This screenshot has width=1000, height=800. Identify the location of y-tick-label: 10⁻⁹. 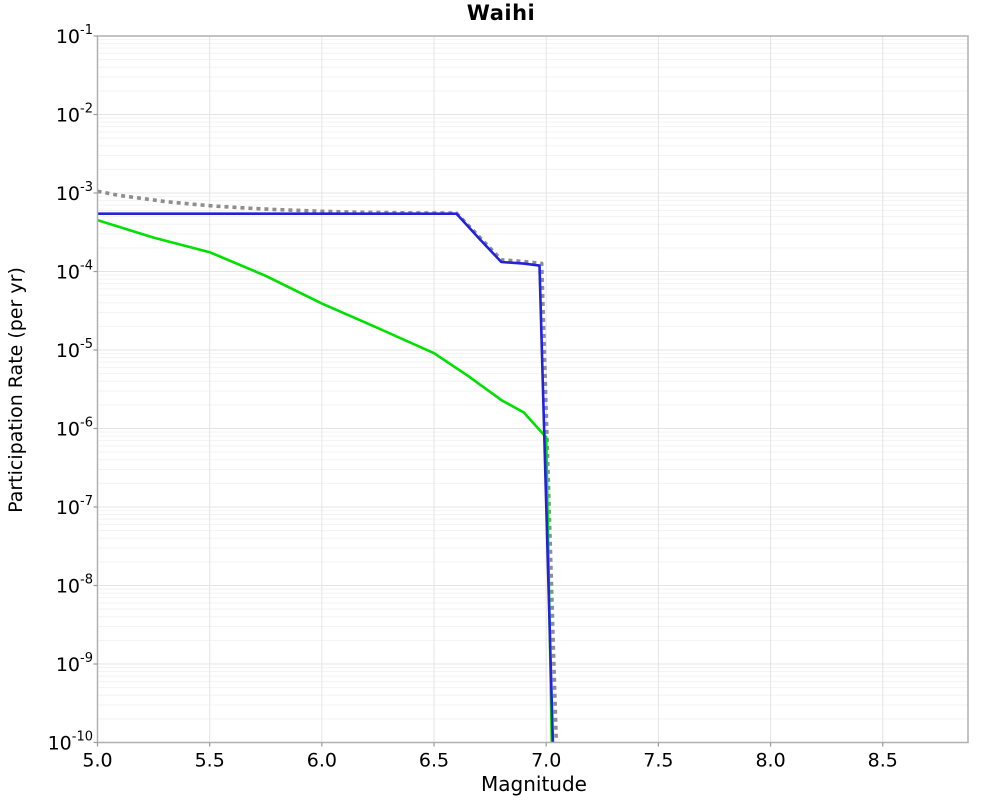
(74, 663).